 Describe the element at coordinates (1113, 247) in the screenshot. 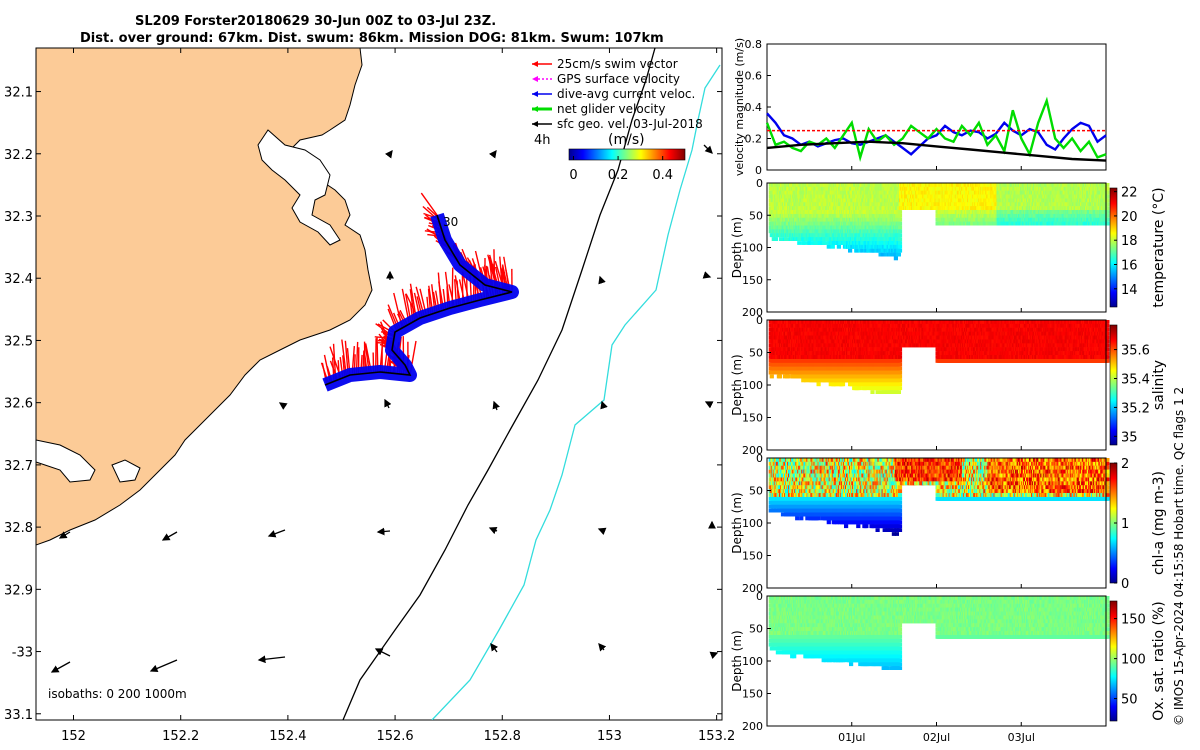

I see `section-colorbar` at that location.